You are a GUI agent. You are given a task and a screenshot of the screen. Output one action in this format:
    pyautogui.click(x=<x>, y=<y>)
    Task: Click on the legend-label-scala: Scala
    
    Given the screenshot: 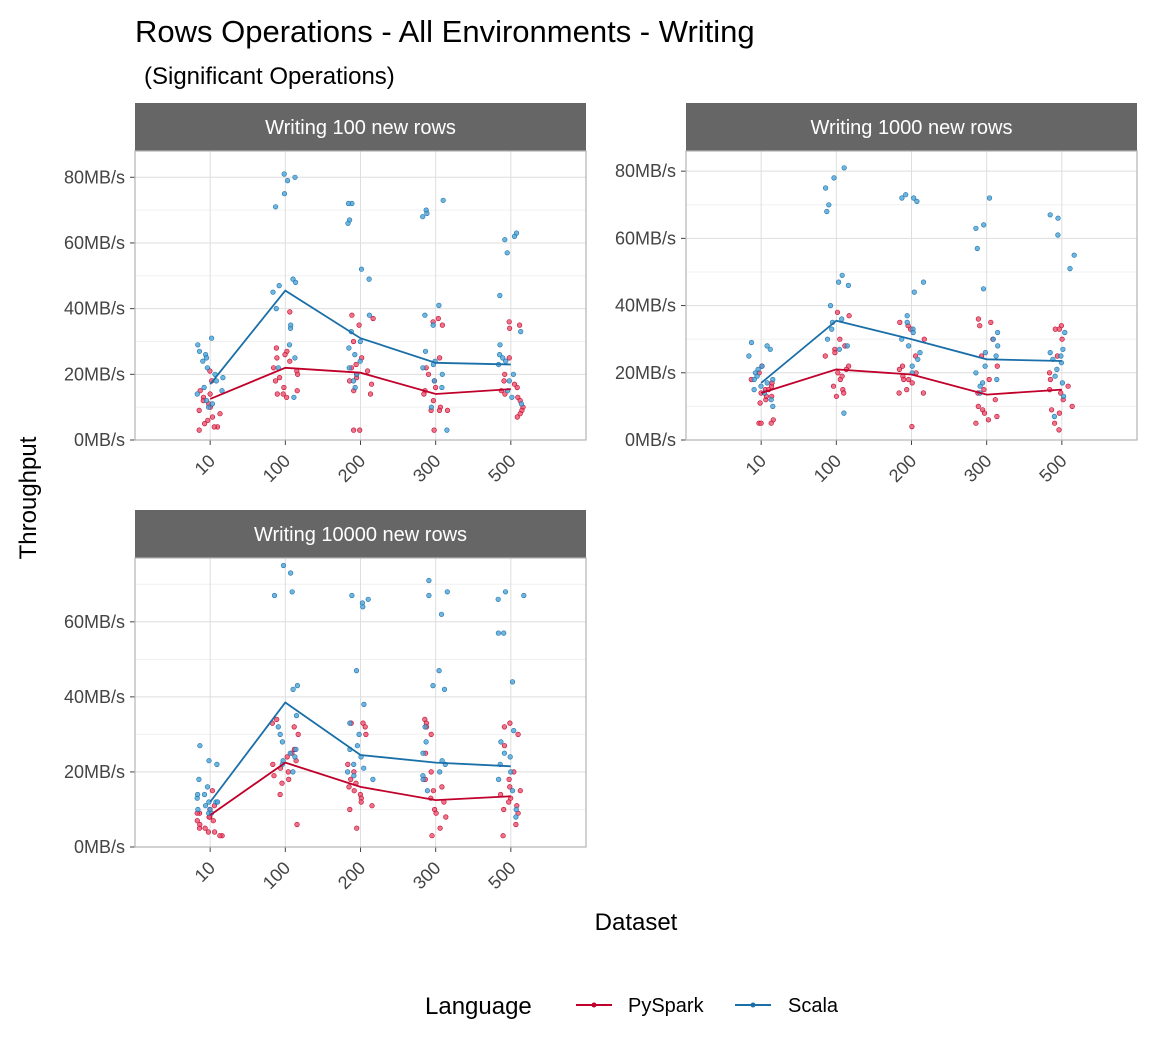 What is the action you would take?
    pyautogui.click(x=813, y=1006)
    